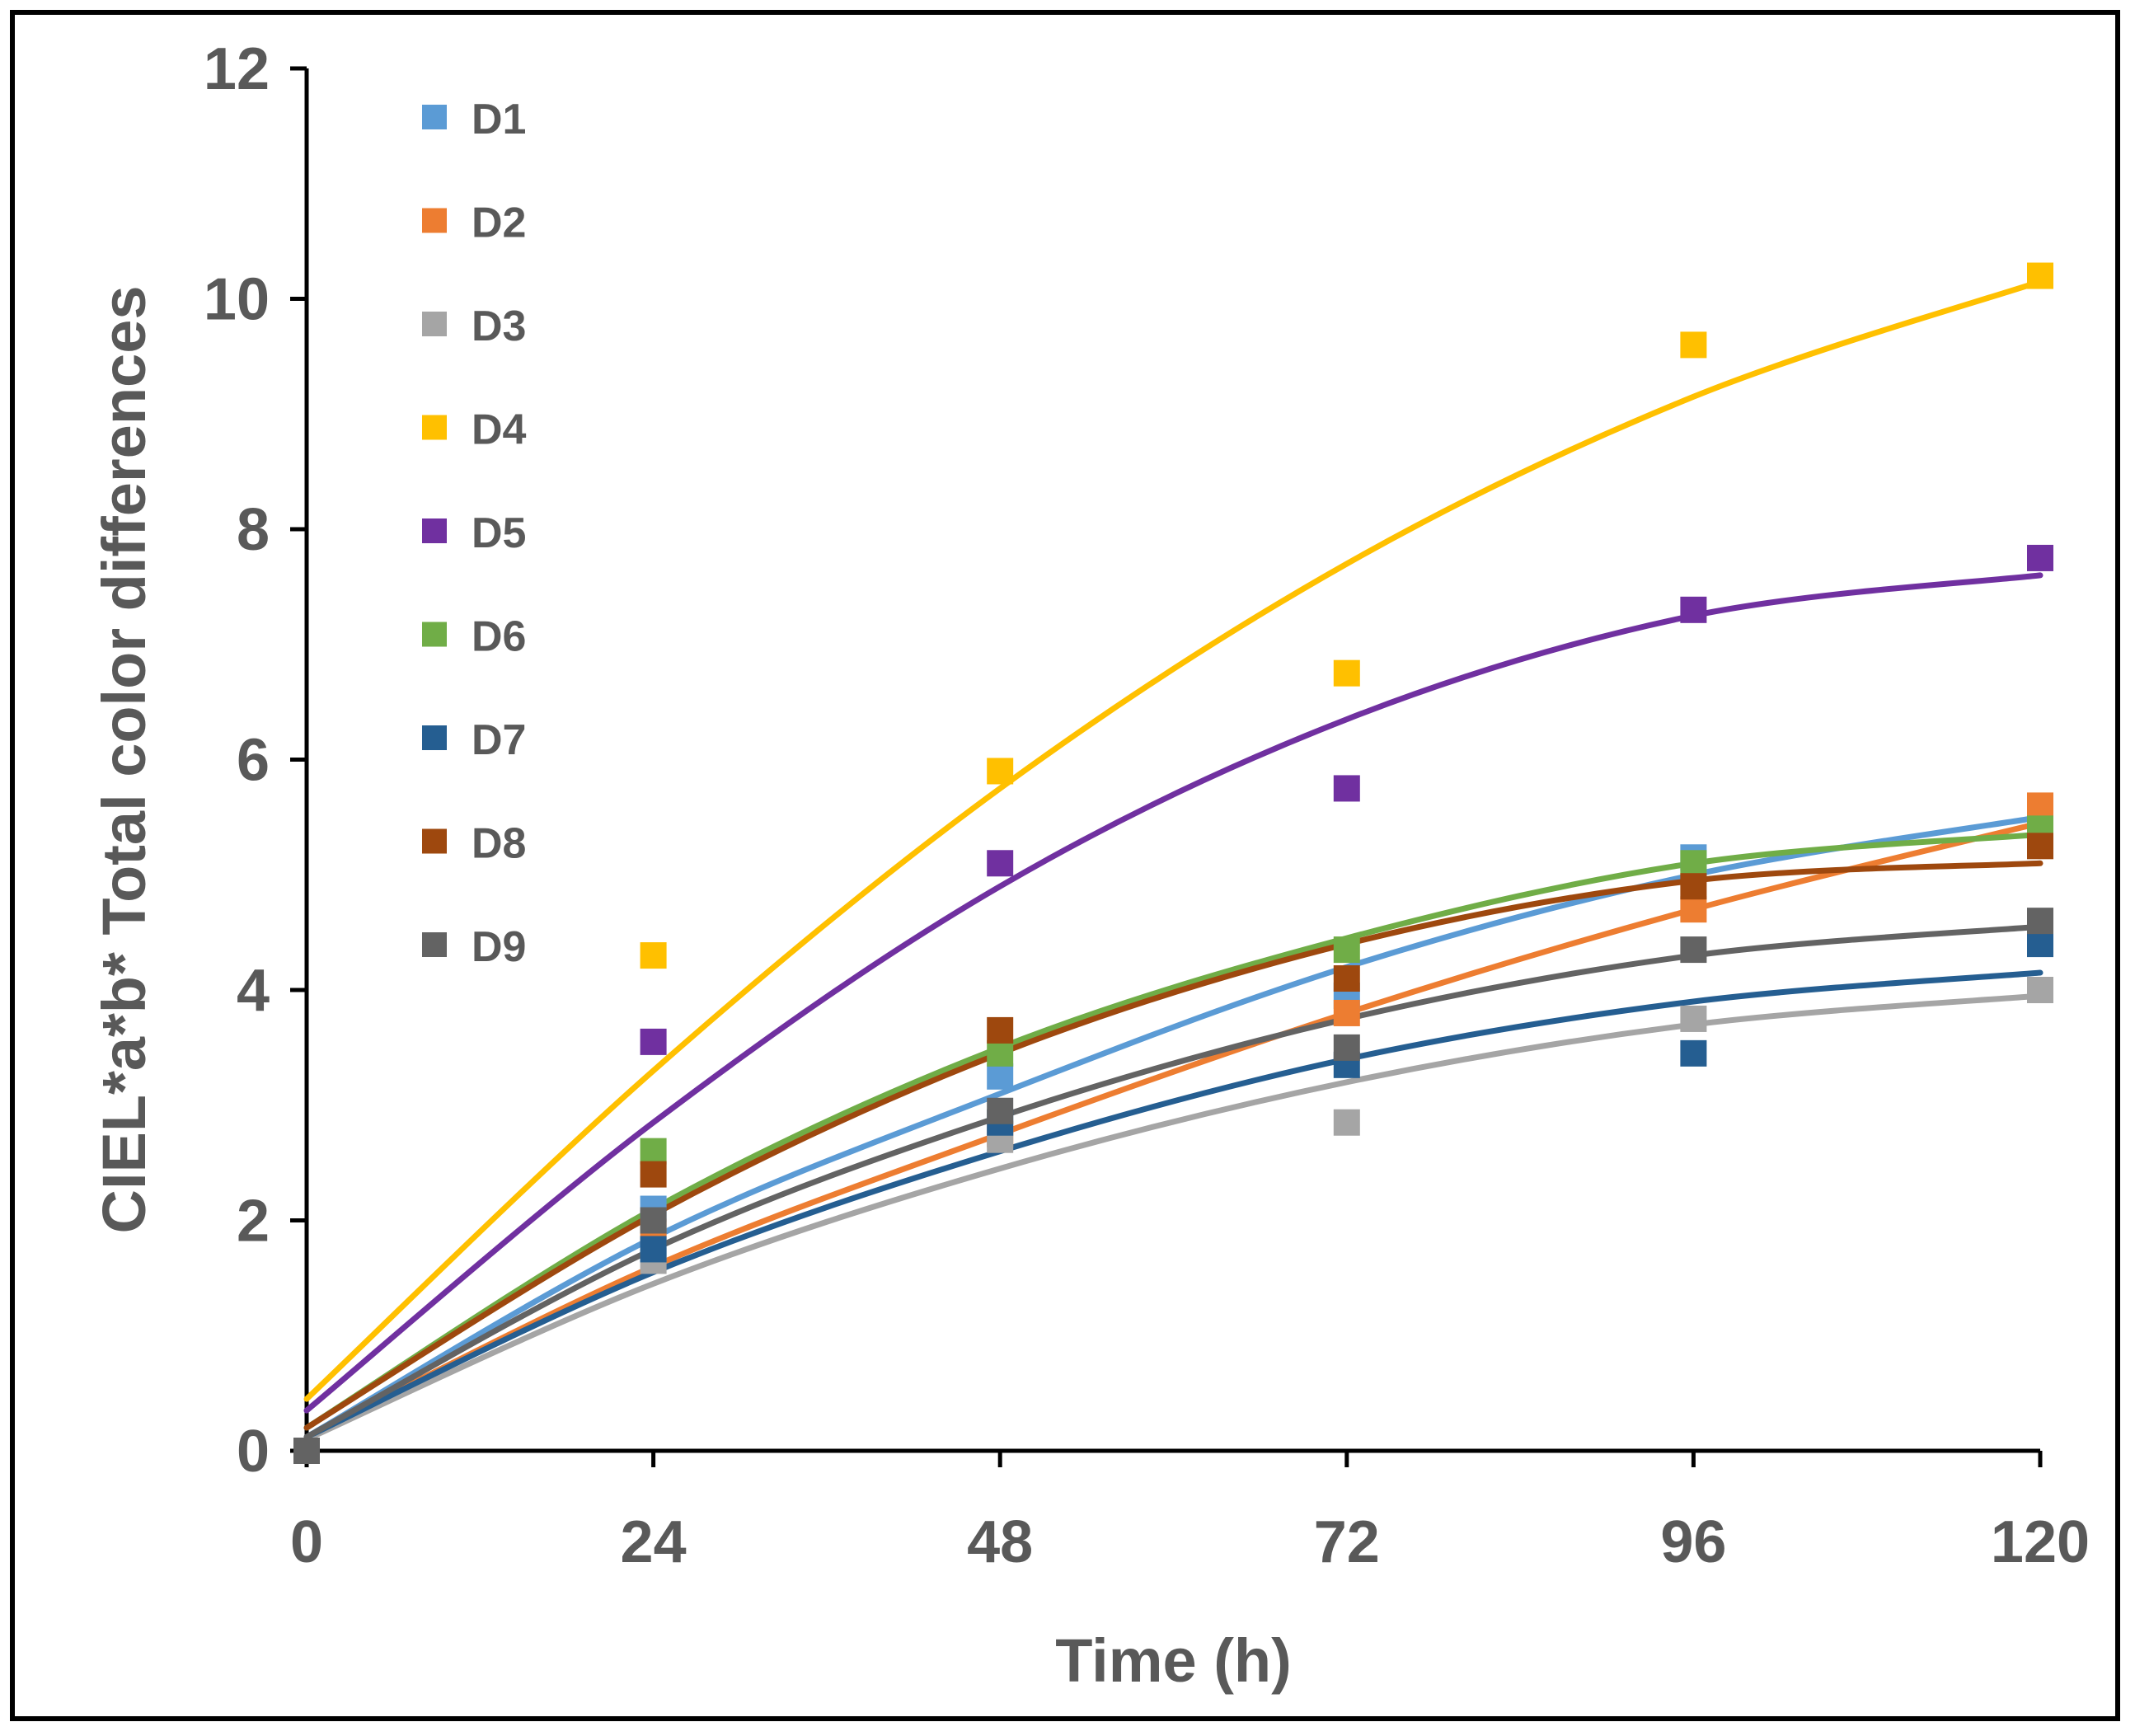 The width and height of the screenshot is (2135, 1736). I want to click on legend-swatch-d9, so click(434, 944).